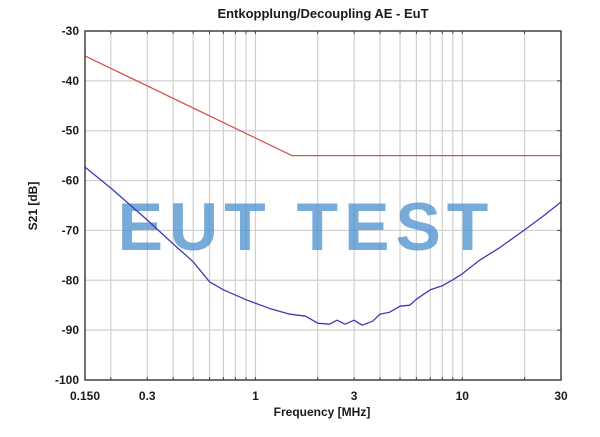 This screenshot has height=437, width=600. What do you see at coordinates (322, 412) in the screenshot?
I see `x-axis-label: Frequency [MHz]` at bounding box center [322, 412].